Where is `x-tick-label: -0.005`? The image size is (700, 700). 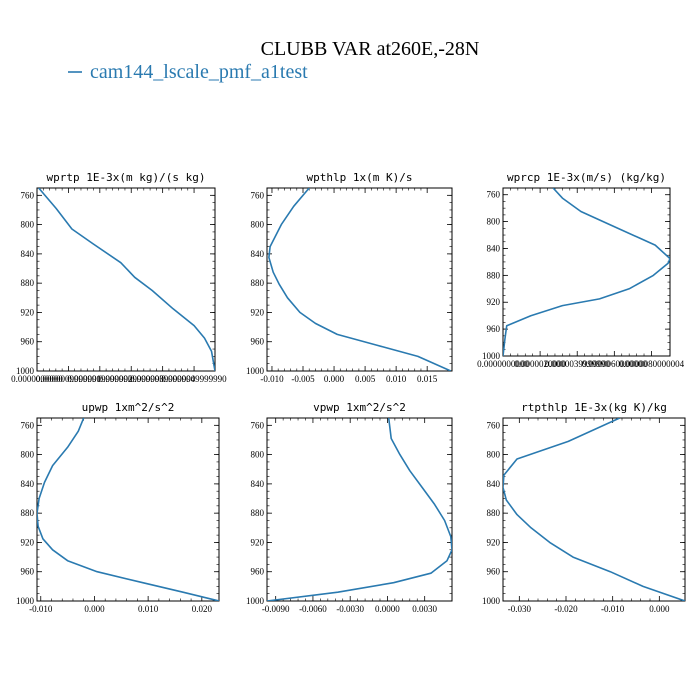 x-tick-label: -0.005 is located at coordinates (303, 379).